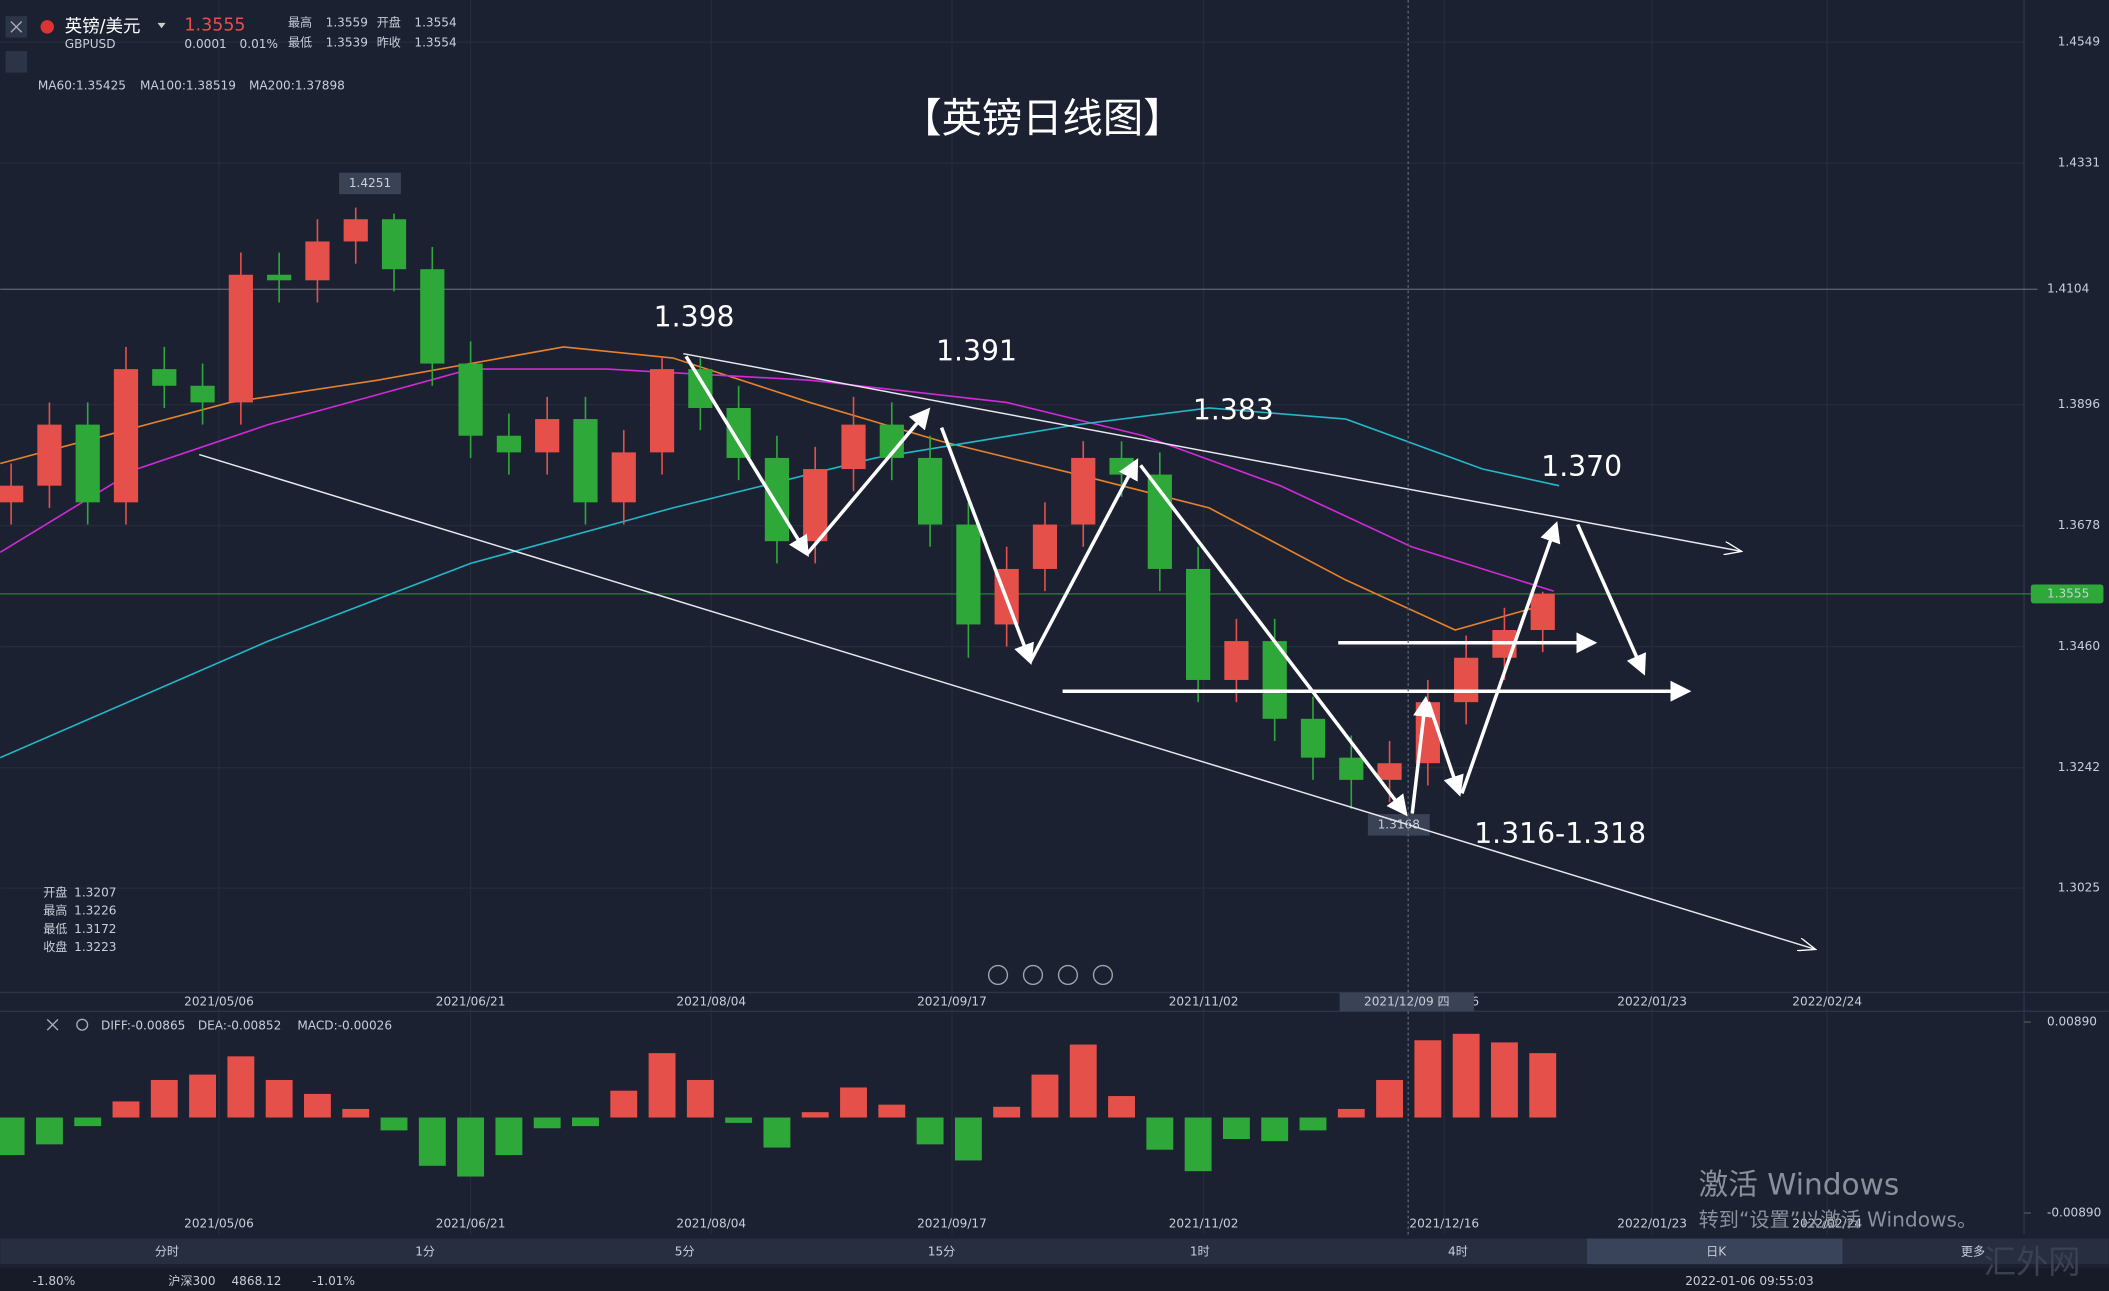 This screenshot has height=1291, width=2109. I want to click on next, so click(1068, 975).